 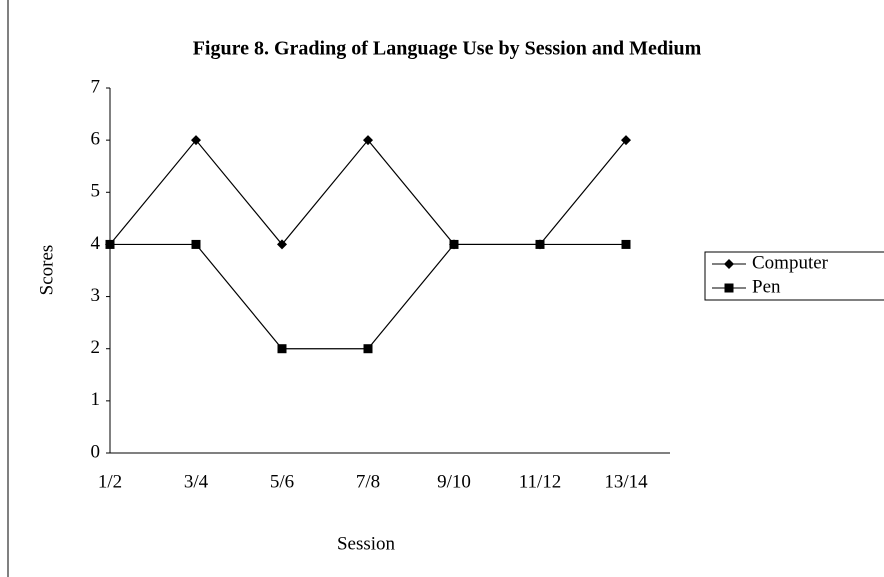 I want to click on y-tick-label: 4, so click(x=96, y=243).